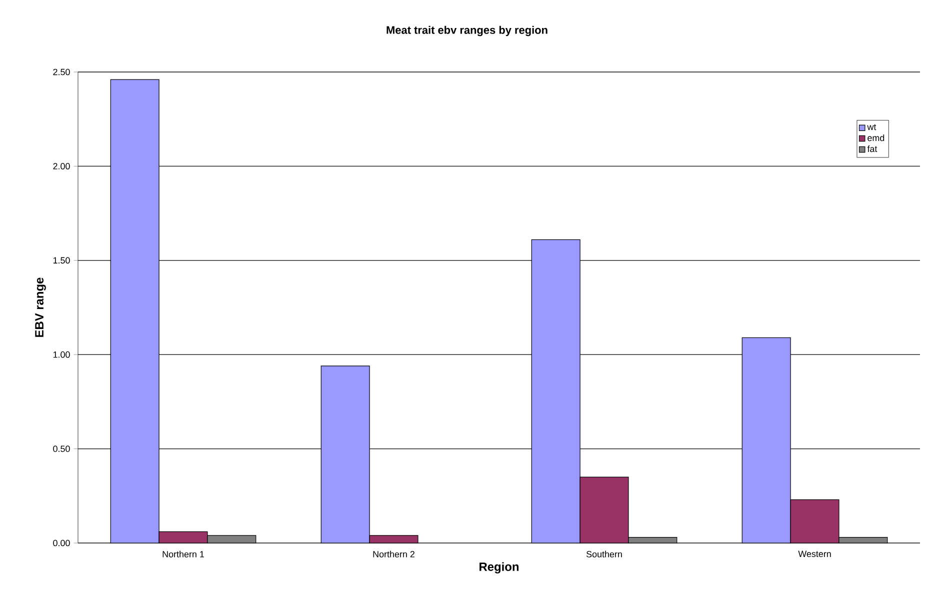  What do you see at coordinates (604, 554) in the screenshot?
I see `x-tick-label: Southern` at bounding box center [604, 554].